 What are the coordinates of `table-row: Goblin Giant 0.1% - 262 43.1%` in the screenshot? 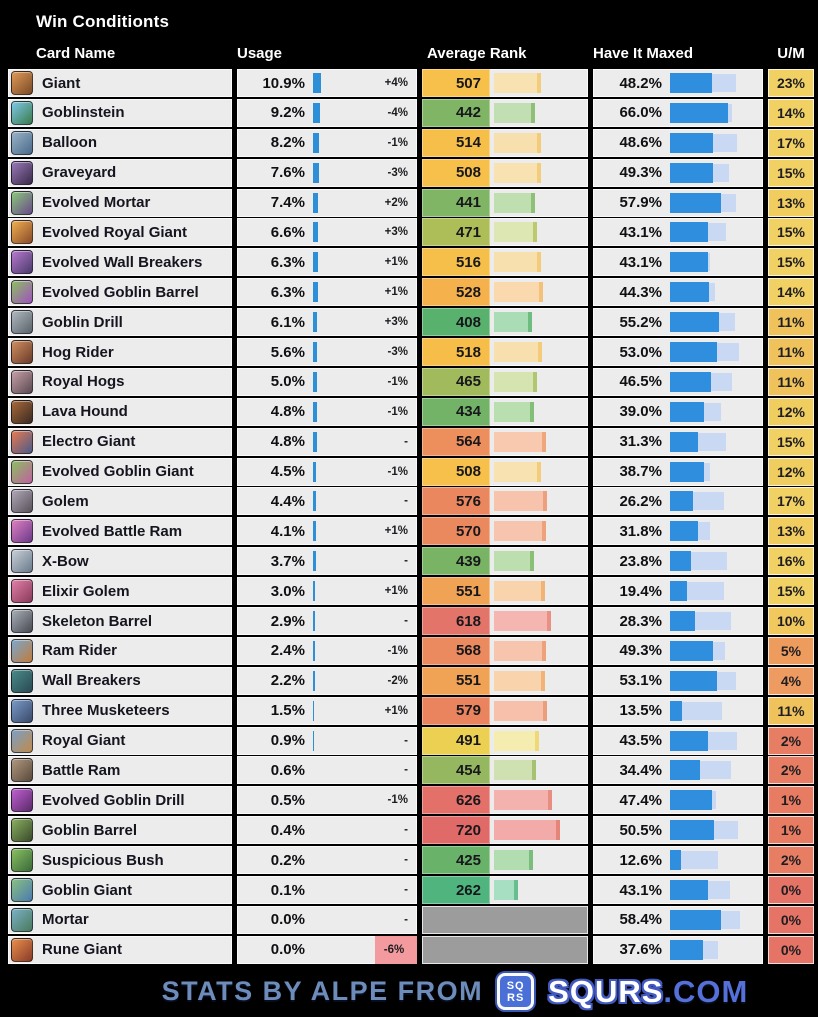 It's located at (411, 890).